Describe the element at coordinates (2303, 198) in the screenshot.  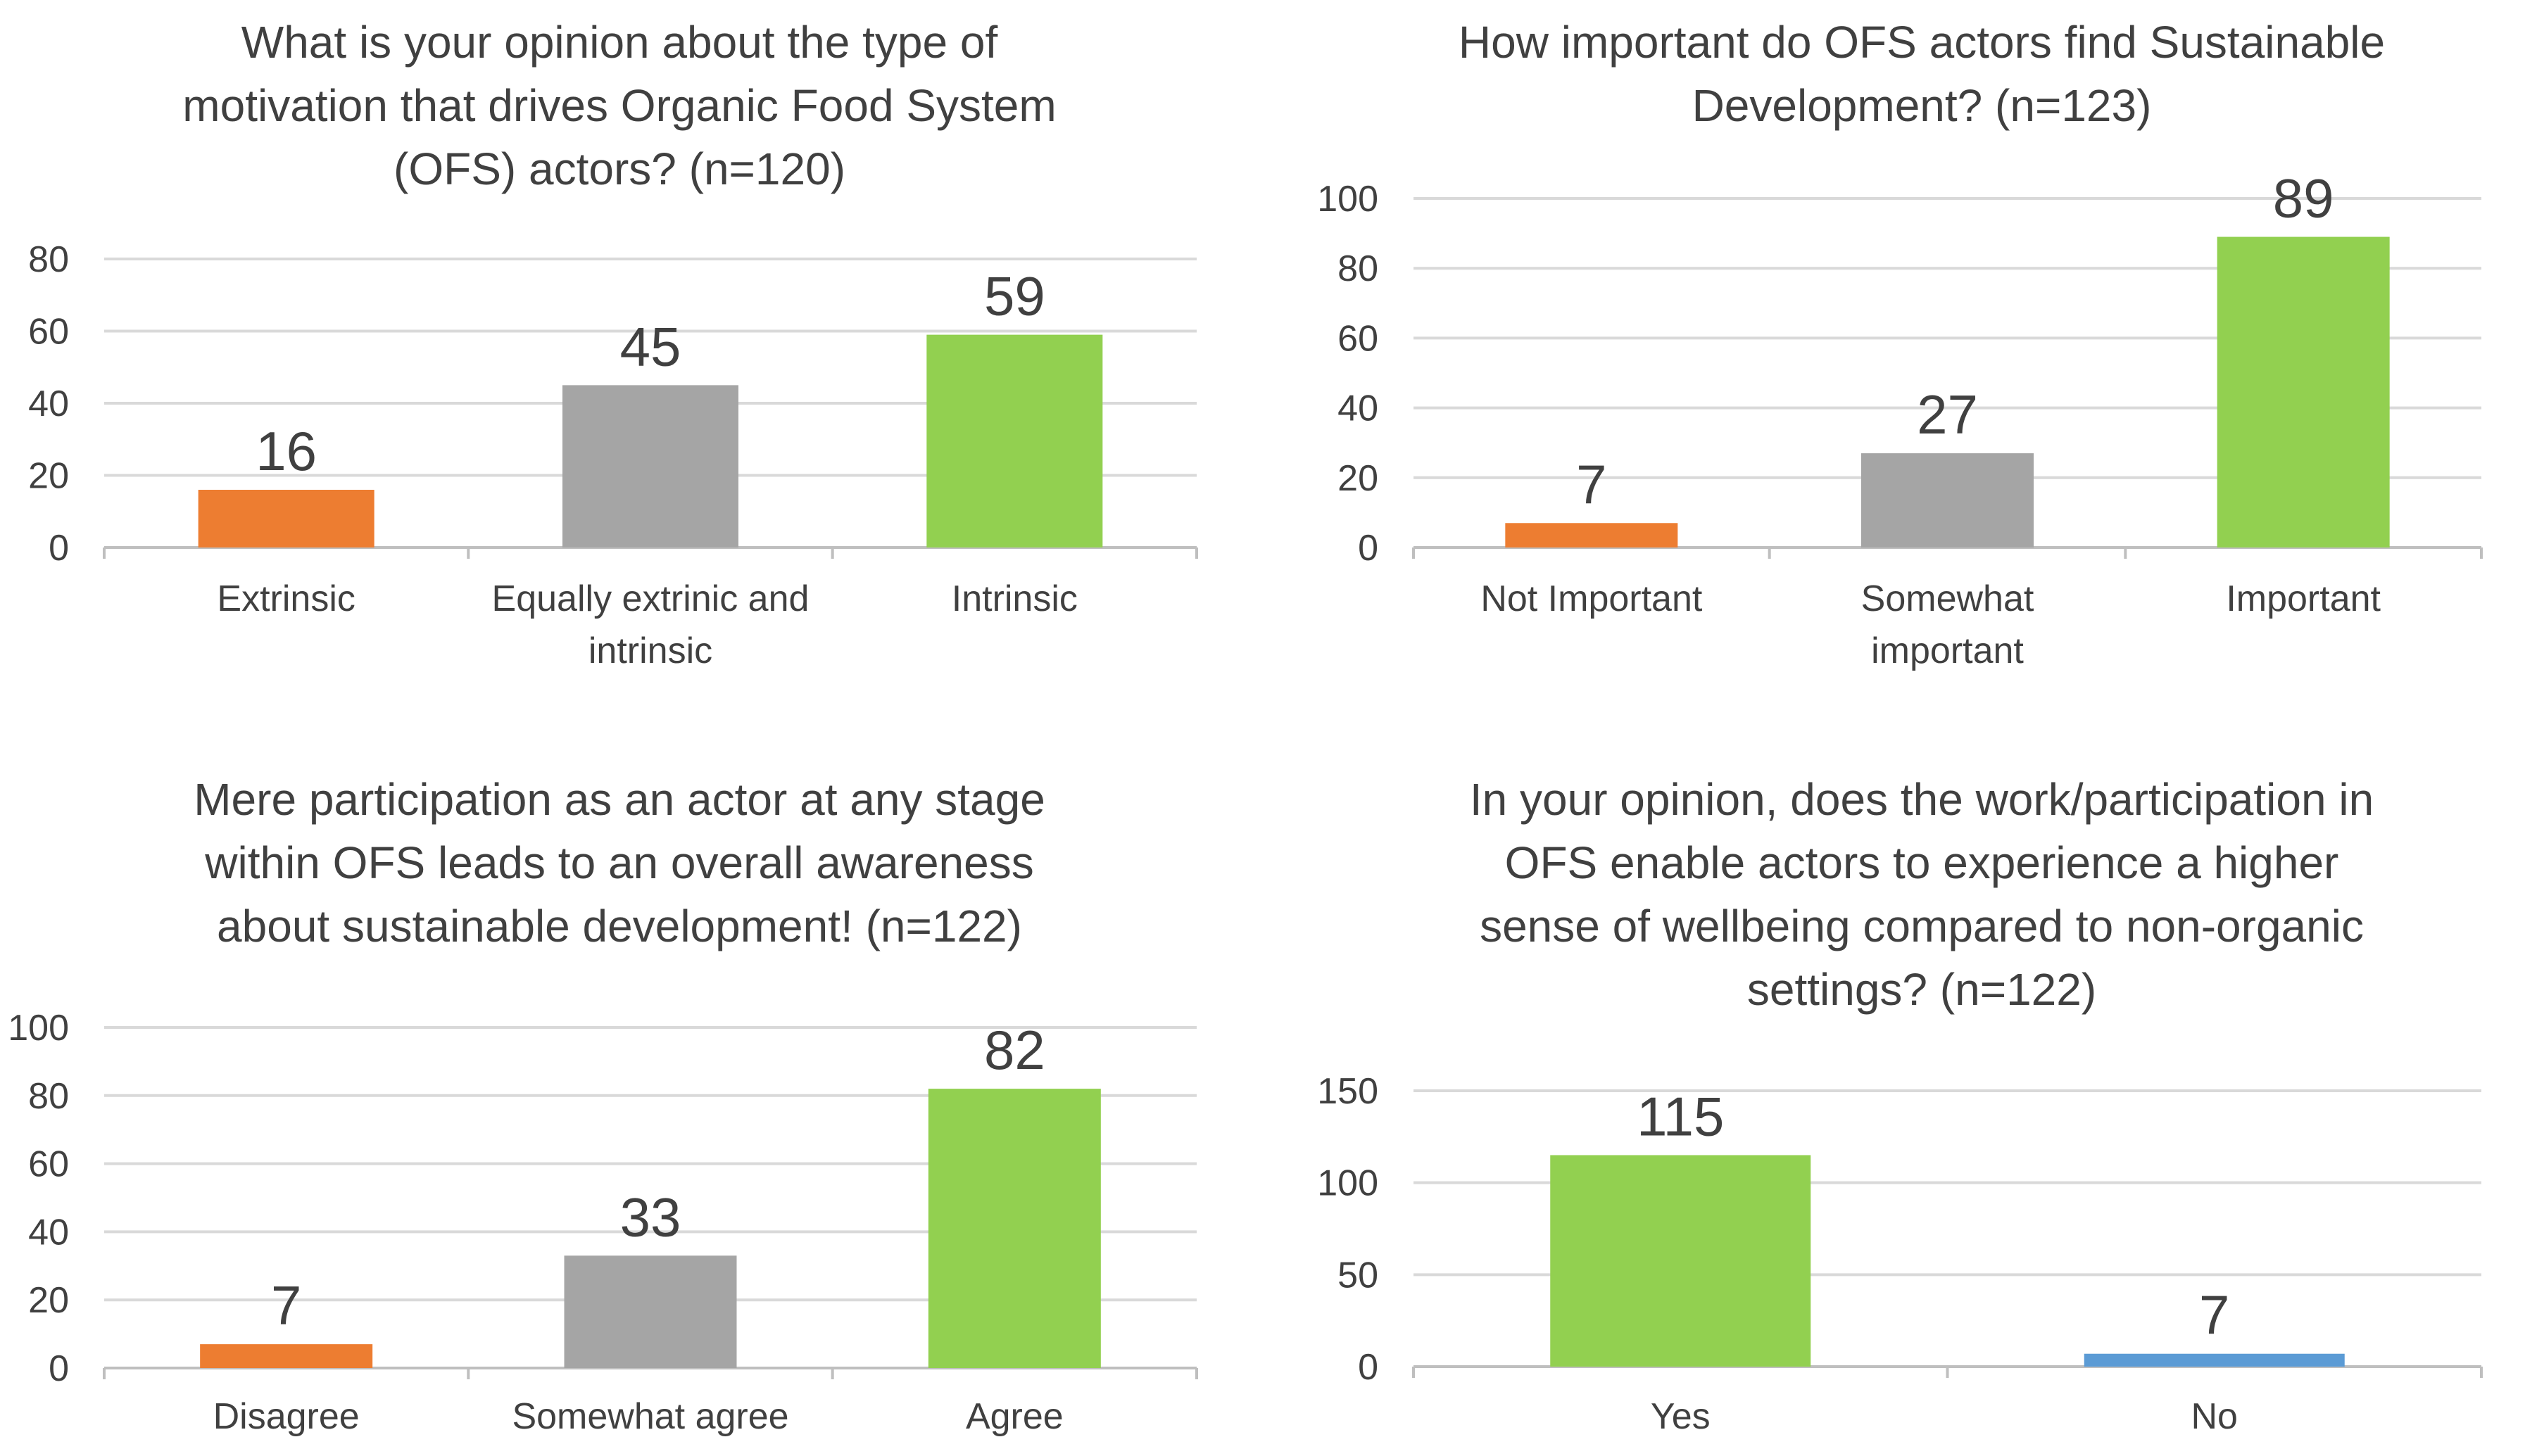
I see `data-label: 89` at that location.